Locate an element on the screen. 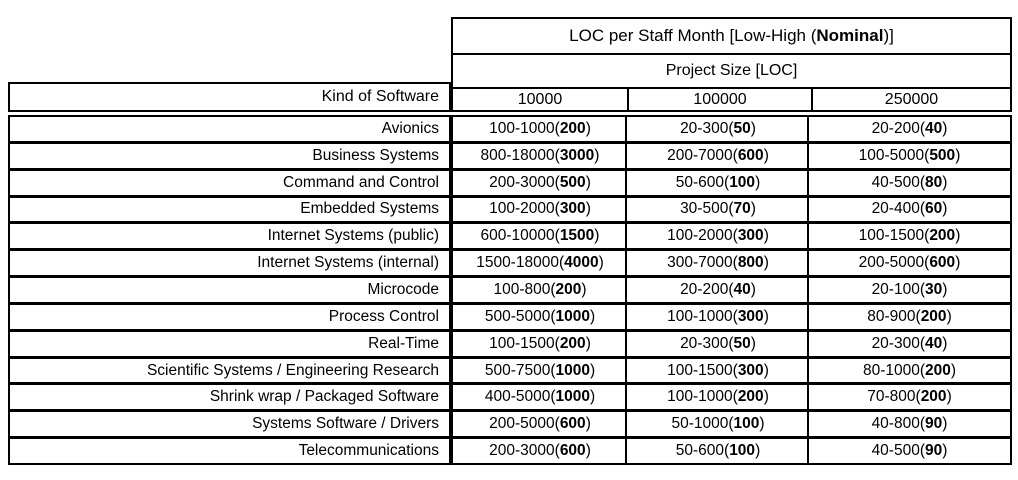  table-row: 400-5000(1000) 100-1000(200) 70-800(200) is located at coordinates (731, 399).